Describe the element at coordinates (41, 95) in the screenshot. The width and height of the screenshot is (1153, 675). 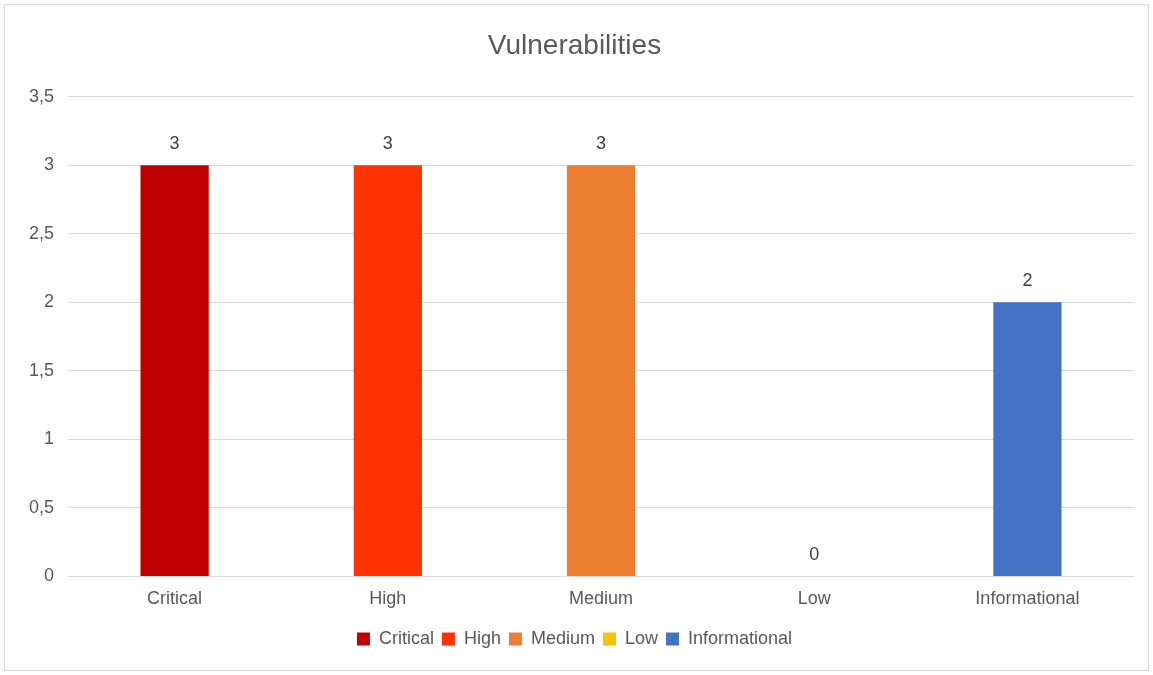
I see `y-tick-label: 3,5` at that location.